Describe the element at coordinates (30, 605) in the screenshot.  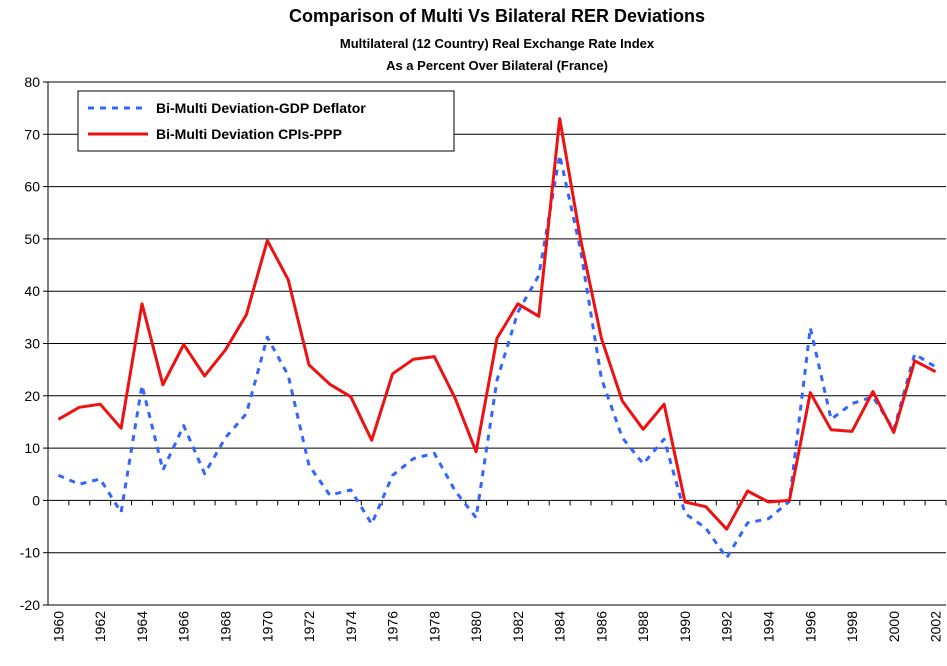
I see `y-tick-label: -20` at that location.